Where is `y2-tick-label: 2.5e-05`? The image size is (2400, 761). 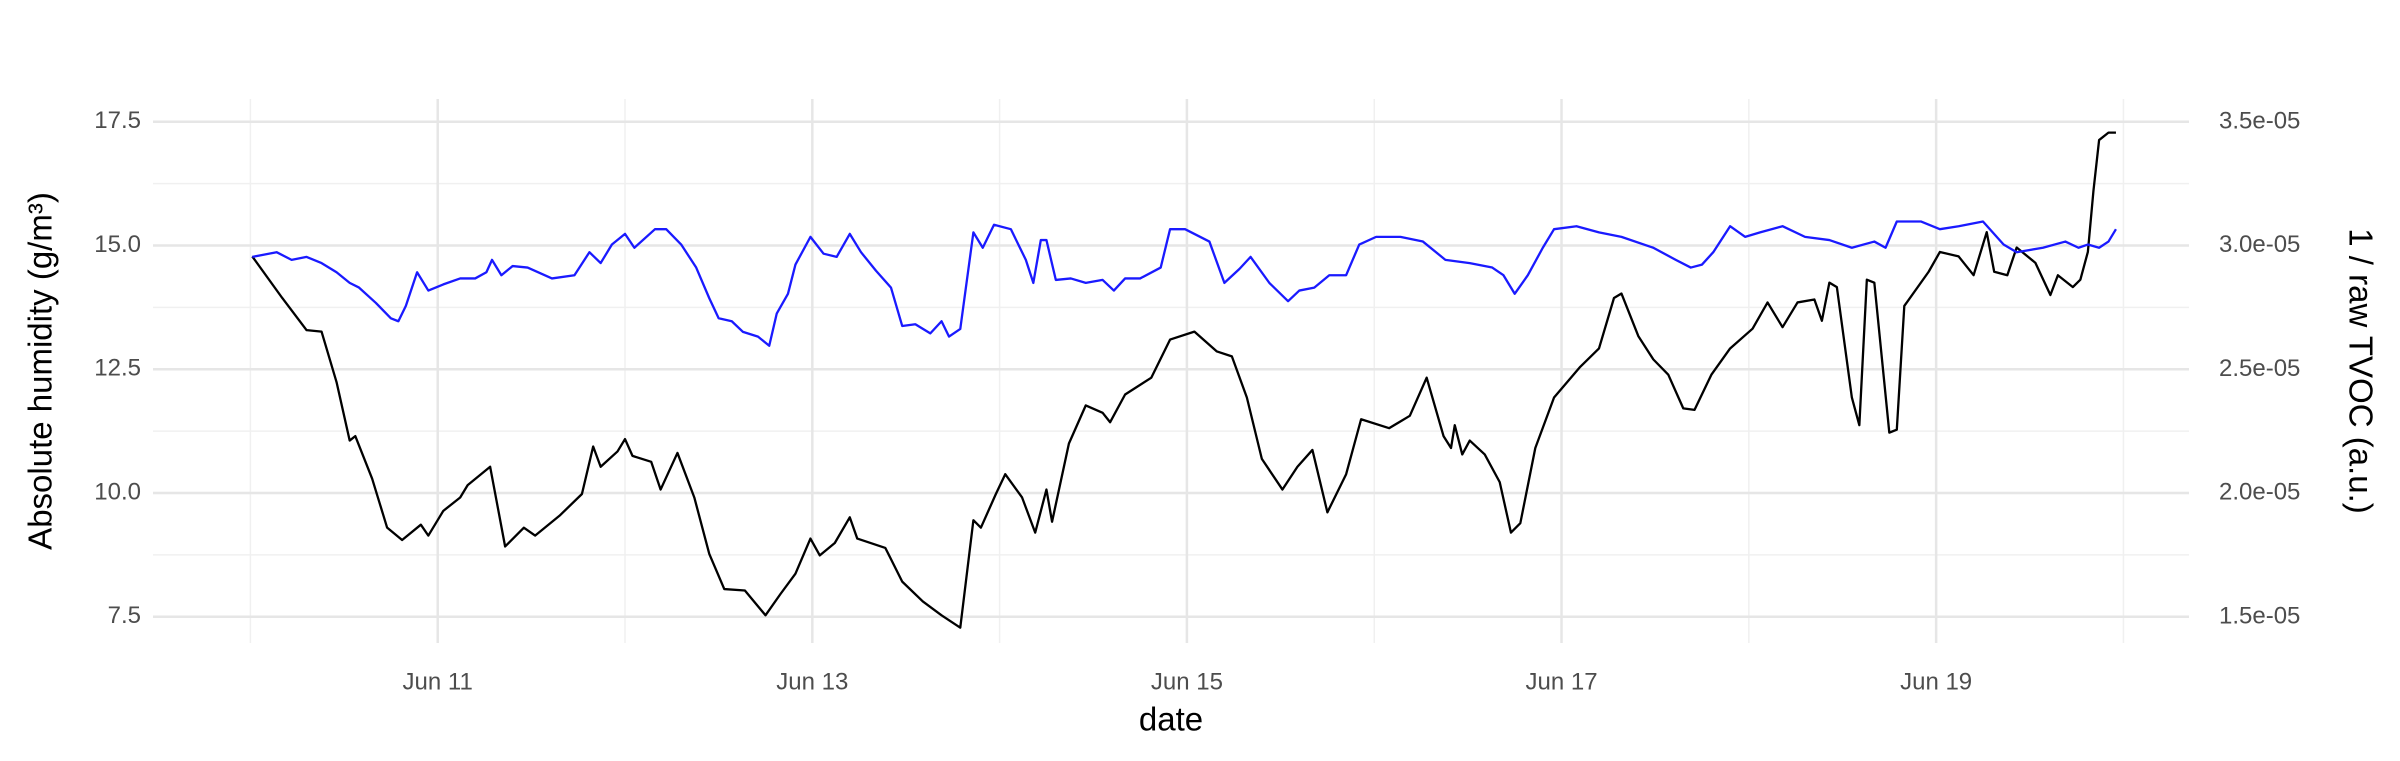
y2-tick-label: 2.5e-05 is located at coordinates (2259, 368).